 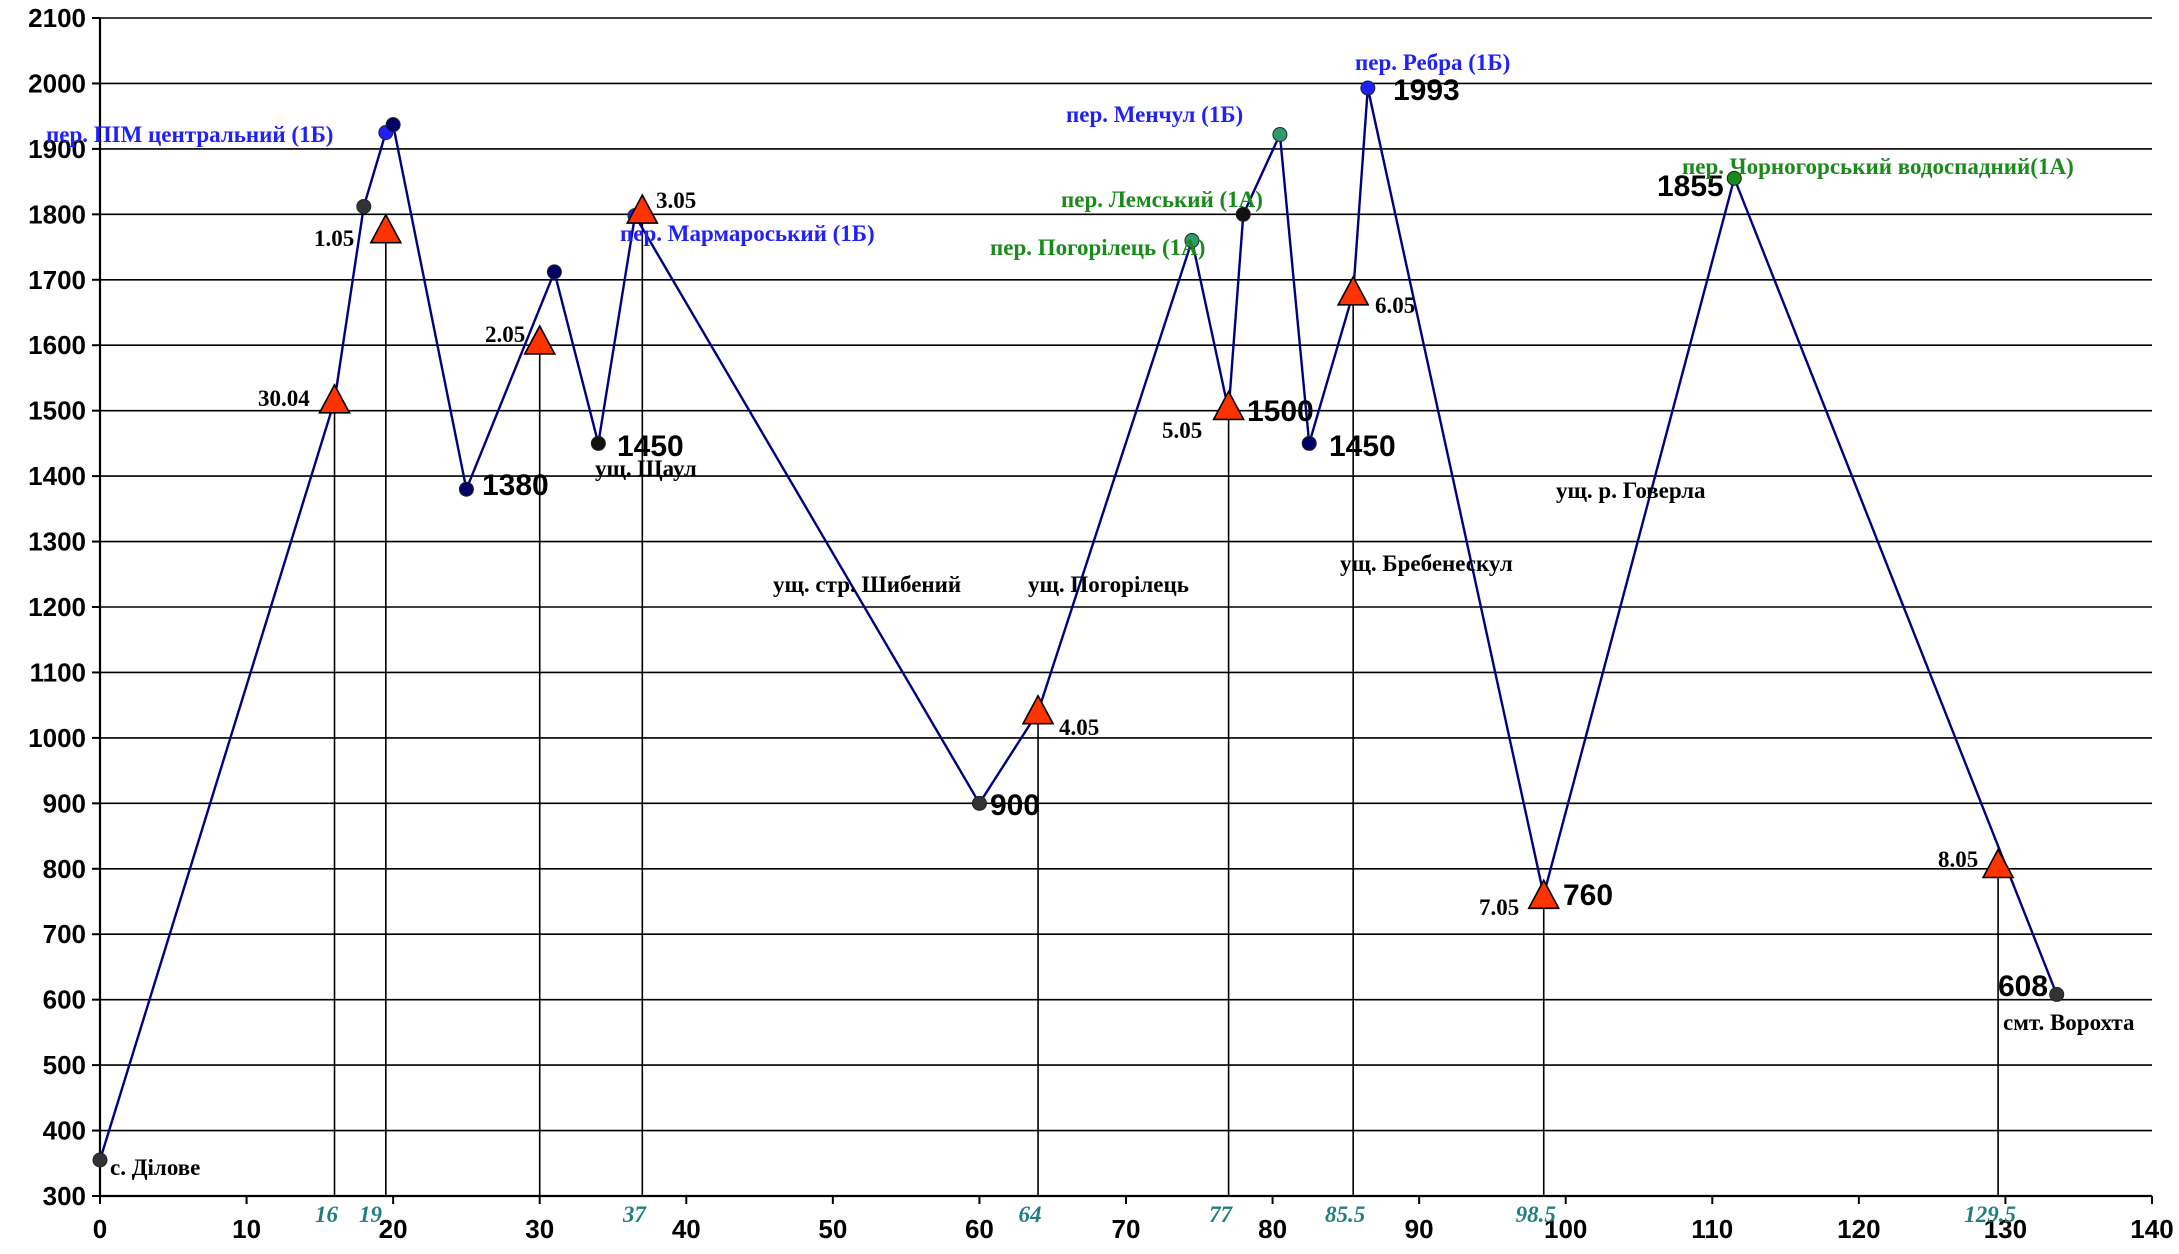 What do you see at coordinates (1631, 490) in the screenshot?
I see `place-label: ущ. р. Говерла` at bounding box center [1631, 490].